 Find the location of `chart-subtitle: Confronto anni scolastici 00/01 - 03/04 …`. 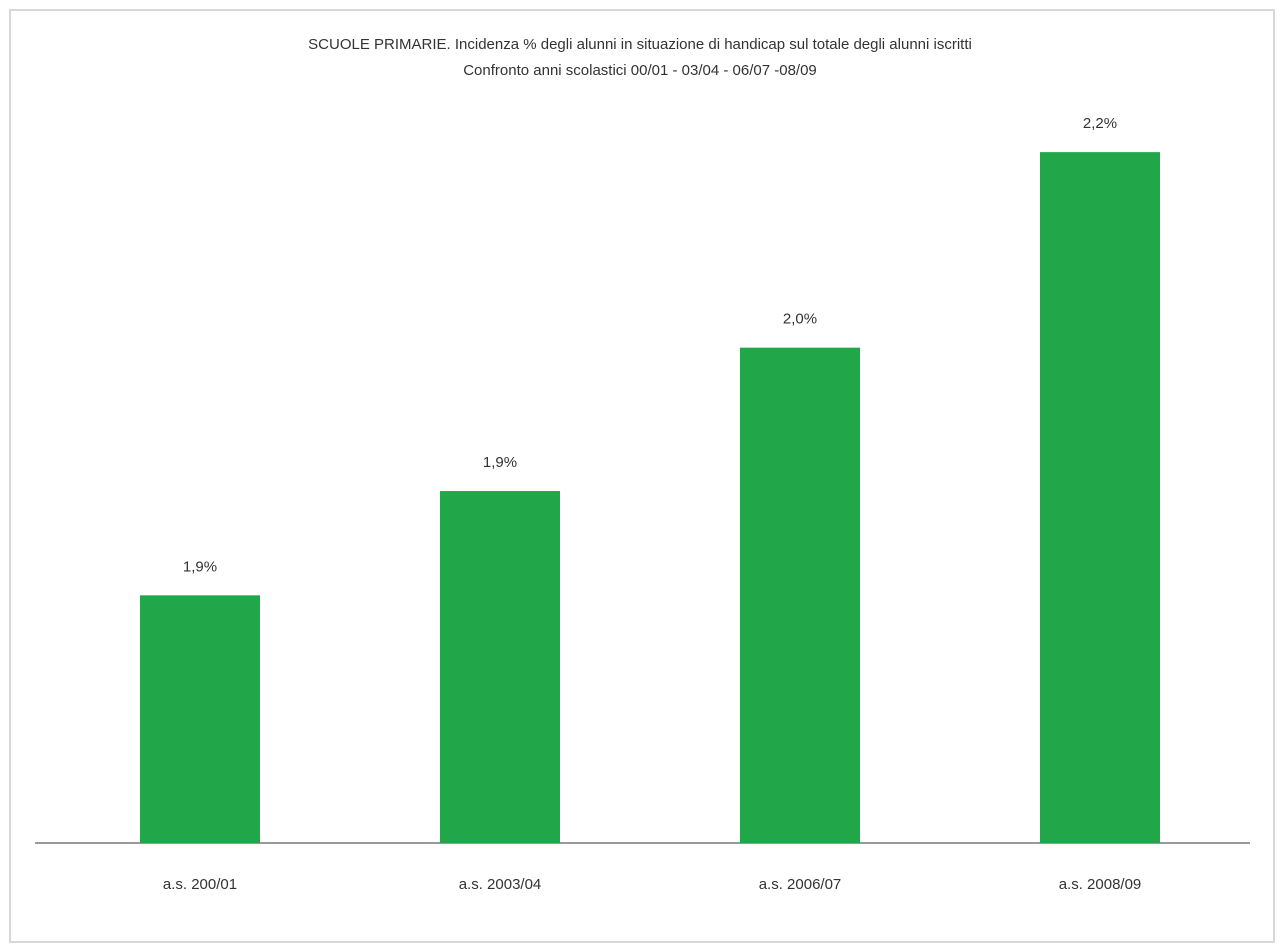

chart-subtitle: Confronto anni scolastici 00/01 - 03/04 … is located at coordinates (640, 70).